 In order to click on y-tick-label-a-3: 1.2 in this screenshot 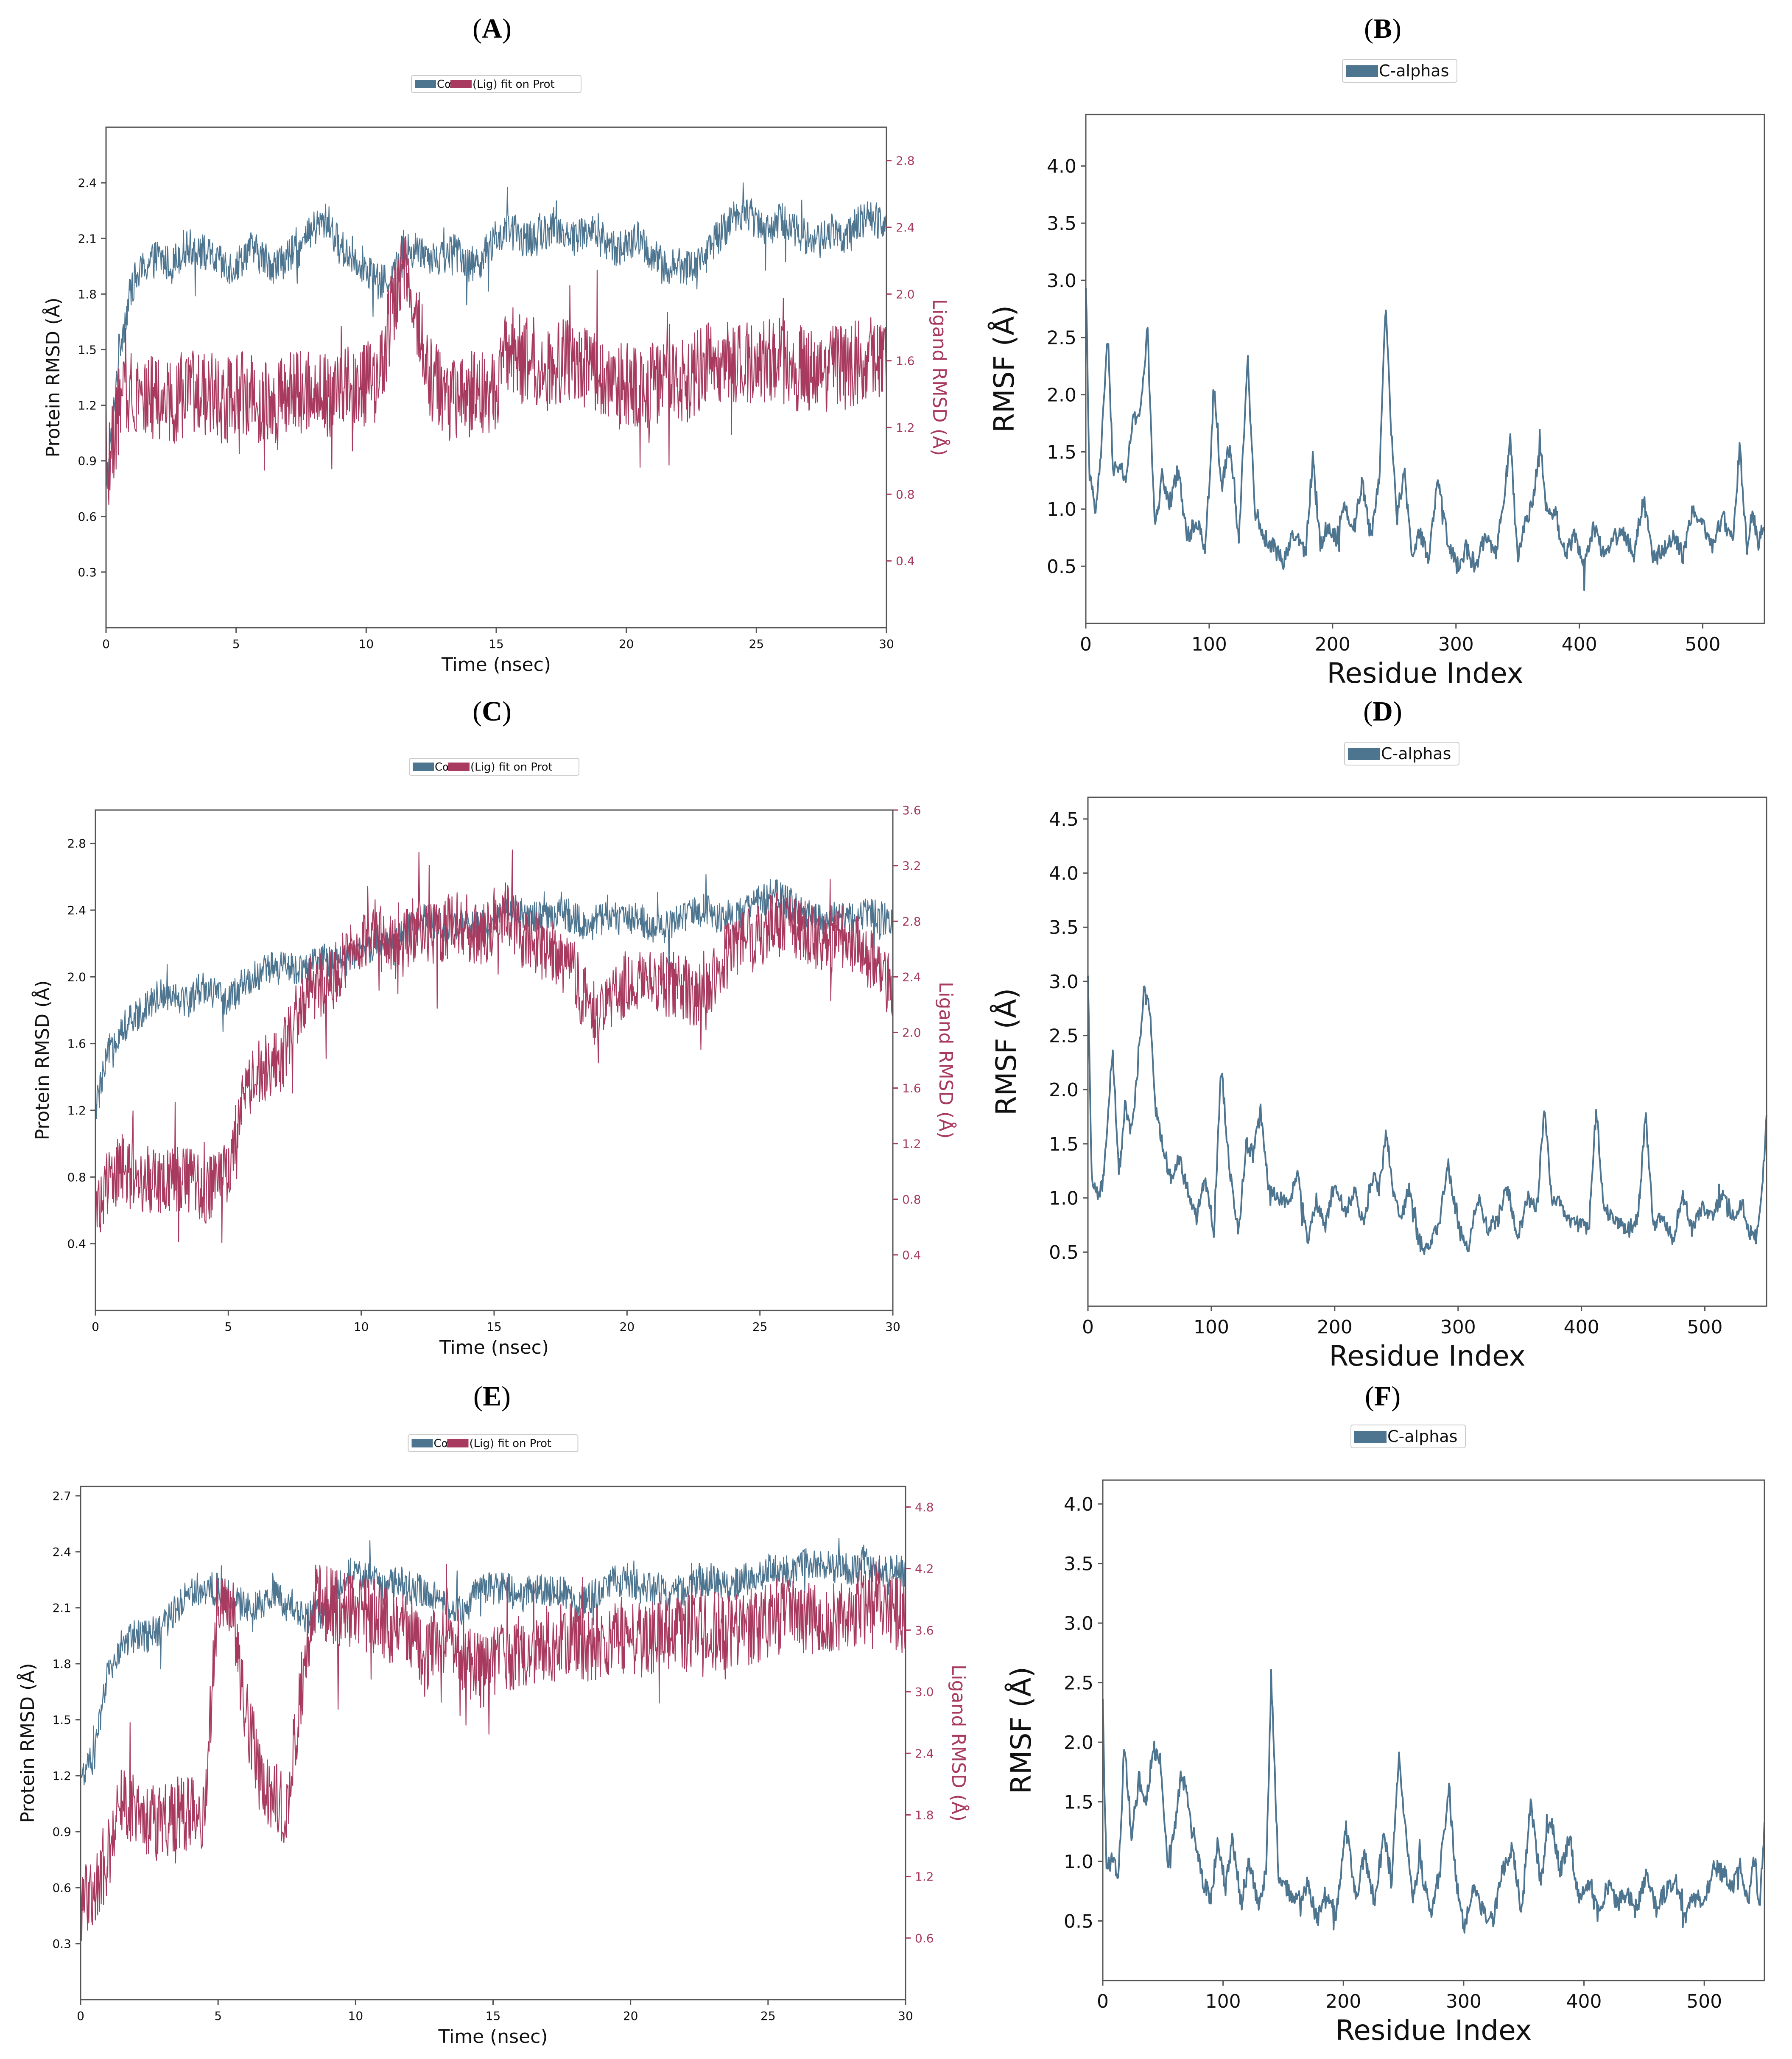, I will do `click(87, 406)`.